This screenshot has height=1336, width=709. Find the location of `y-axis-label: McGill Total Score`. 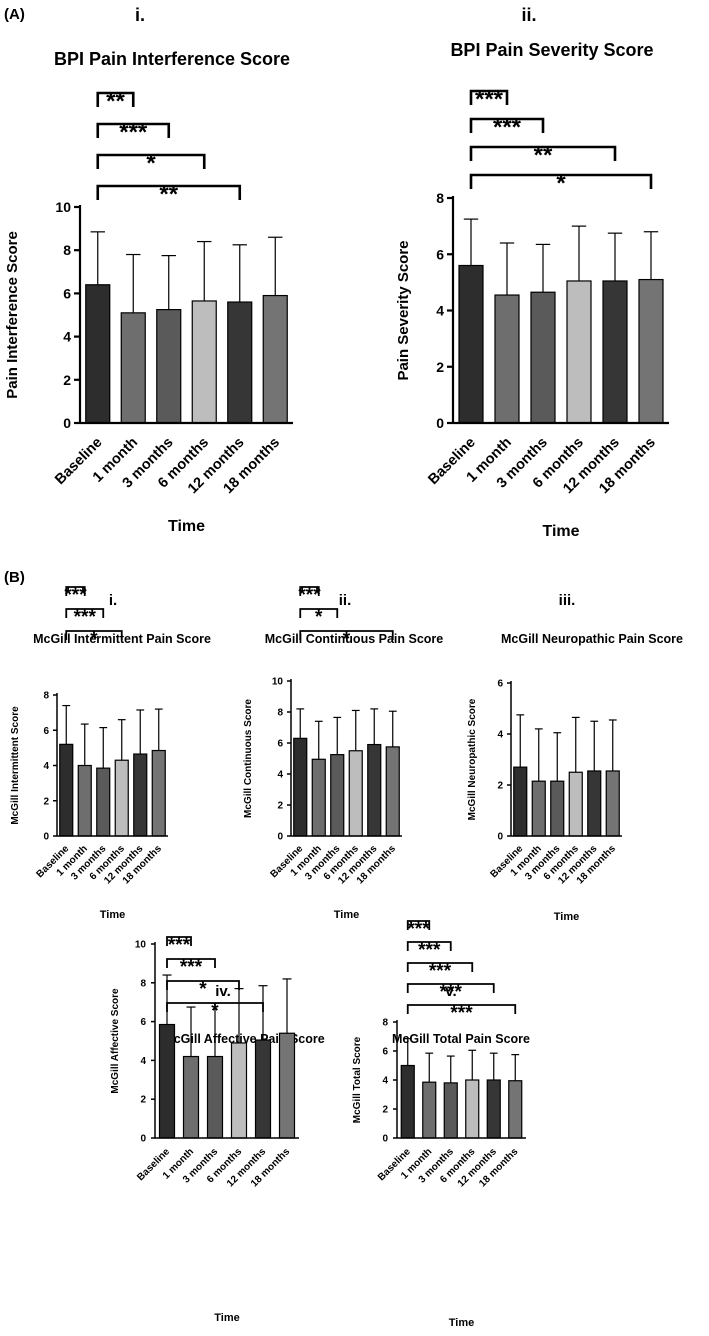

y-axis-label: McGill Total Score is located at coordinates (357, 1079).